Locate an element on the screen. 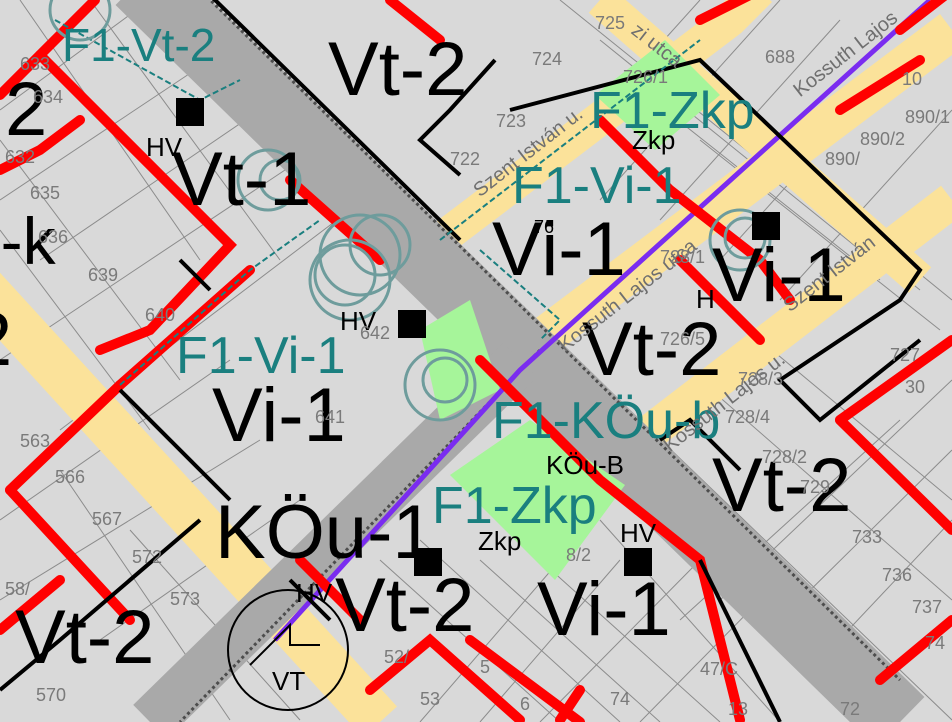 This screenshot has width=952, height=722. green-area-top is located at coordinates (657, 95).